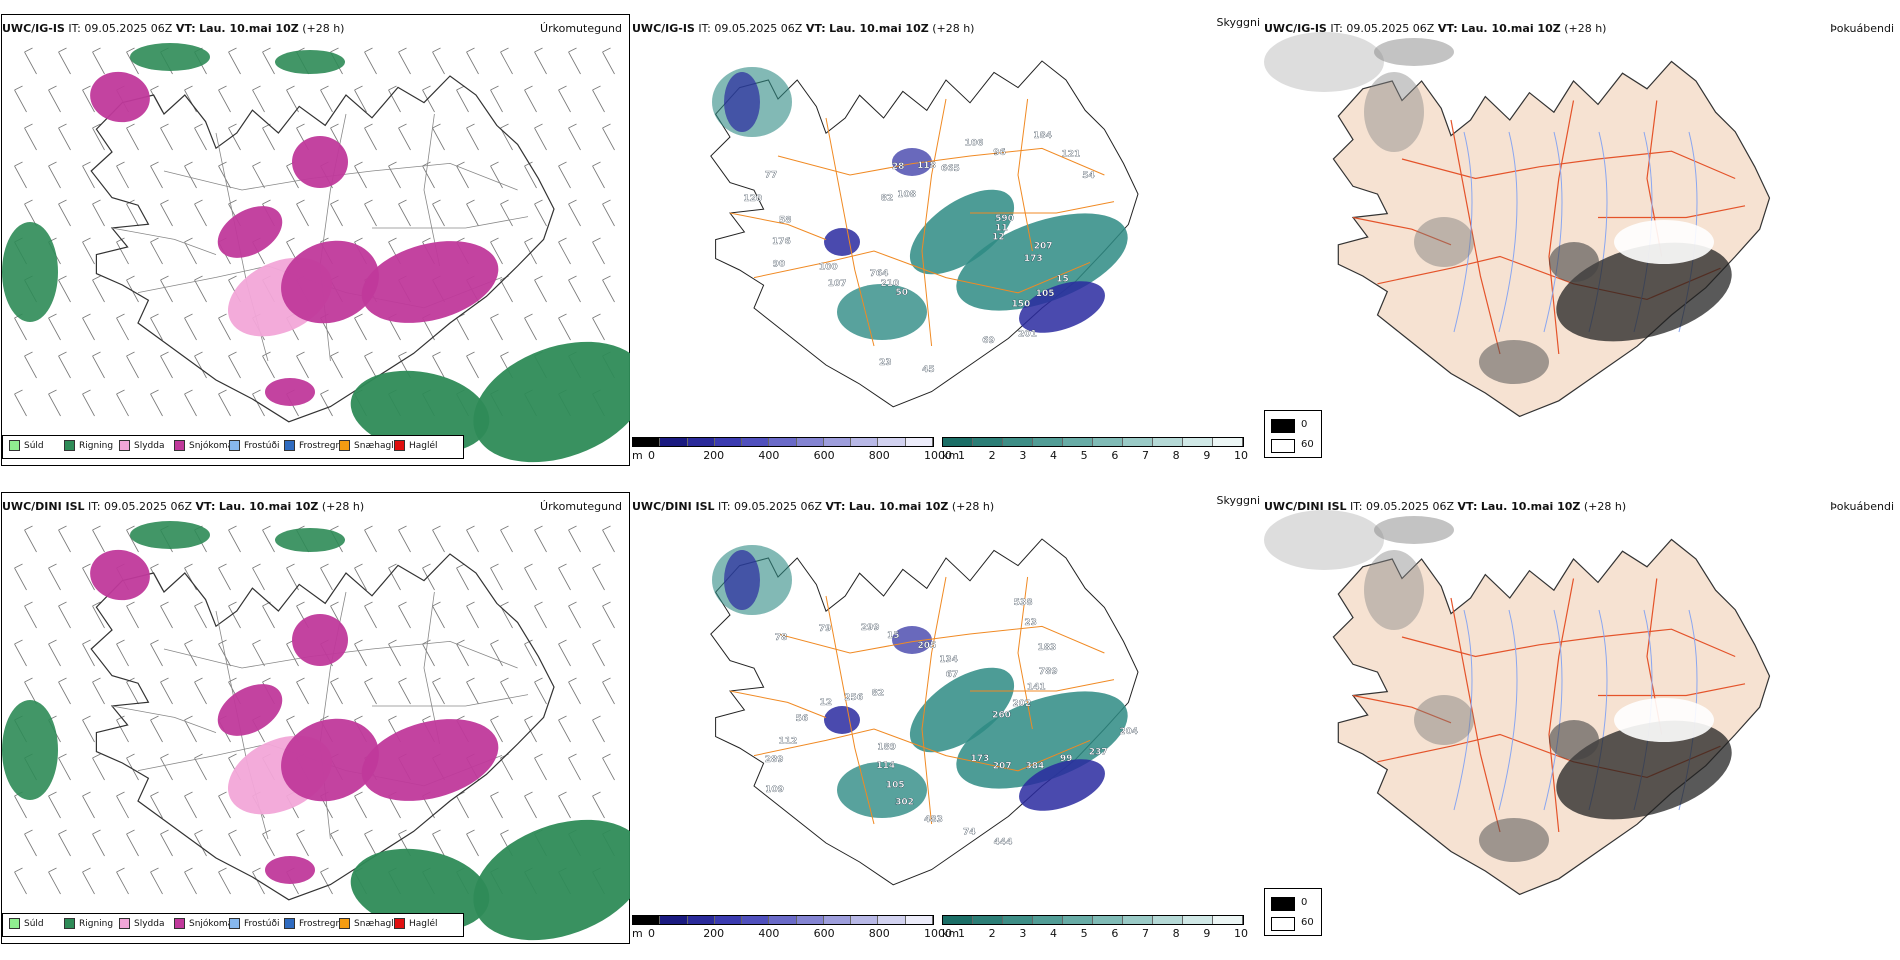  I want to click on precip-map, so click(316, 731).